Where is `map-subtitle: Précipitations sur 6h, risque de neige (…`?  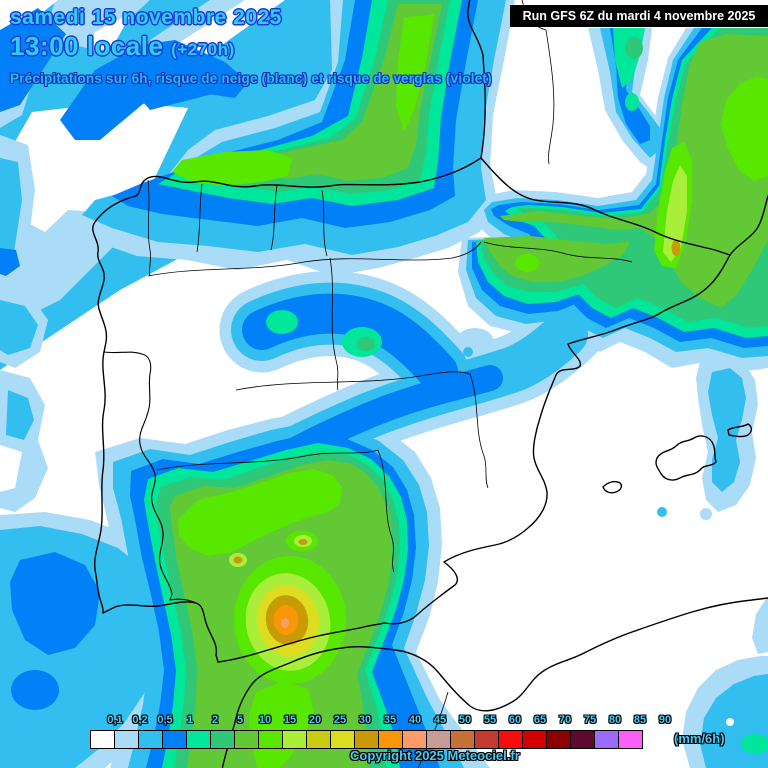 map-subtitle: Précipitations sur 6h, risque de neige (… is located at coordinates (251, 78).